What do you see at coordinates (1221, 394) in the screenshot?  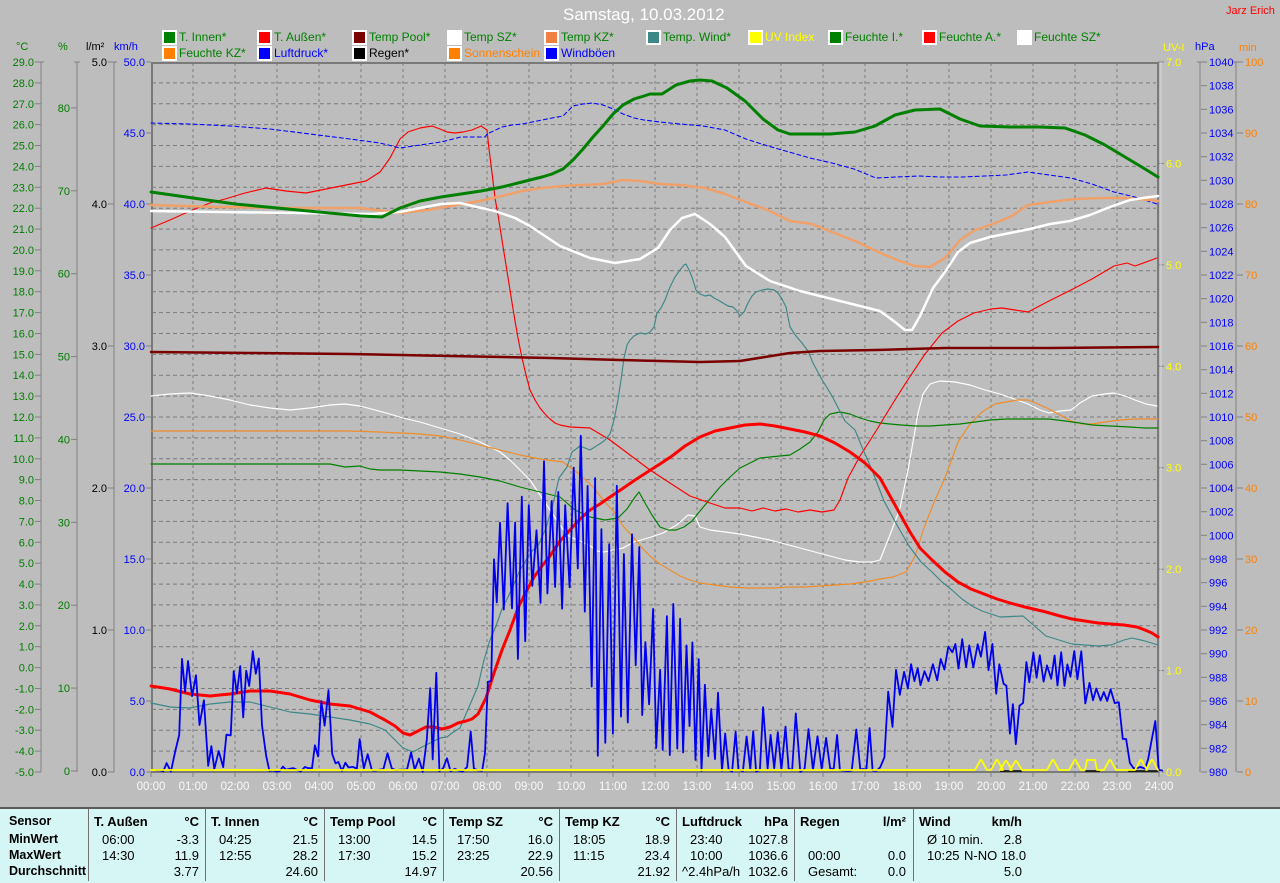 I see `svg-text: 1012` at bounding box center [1221, 394].